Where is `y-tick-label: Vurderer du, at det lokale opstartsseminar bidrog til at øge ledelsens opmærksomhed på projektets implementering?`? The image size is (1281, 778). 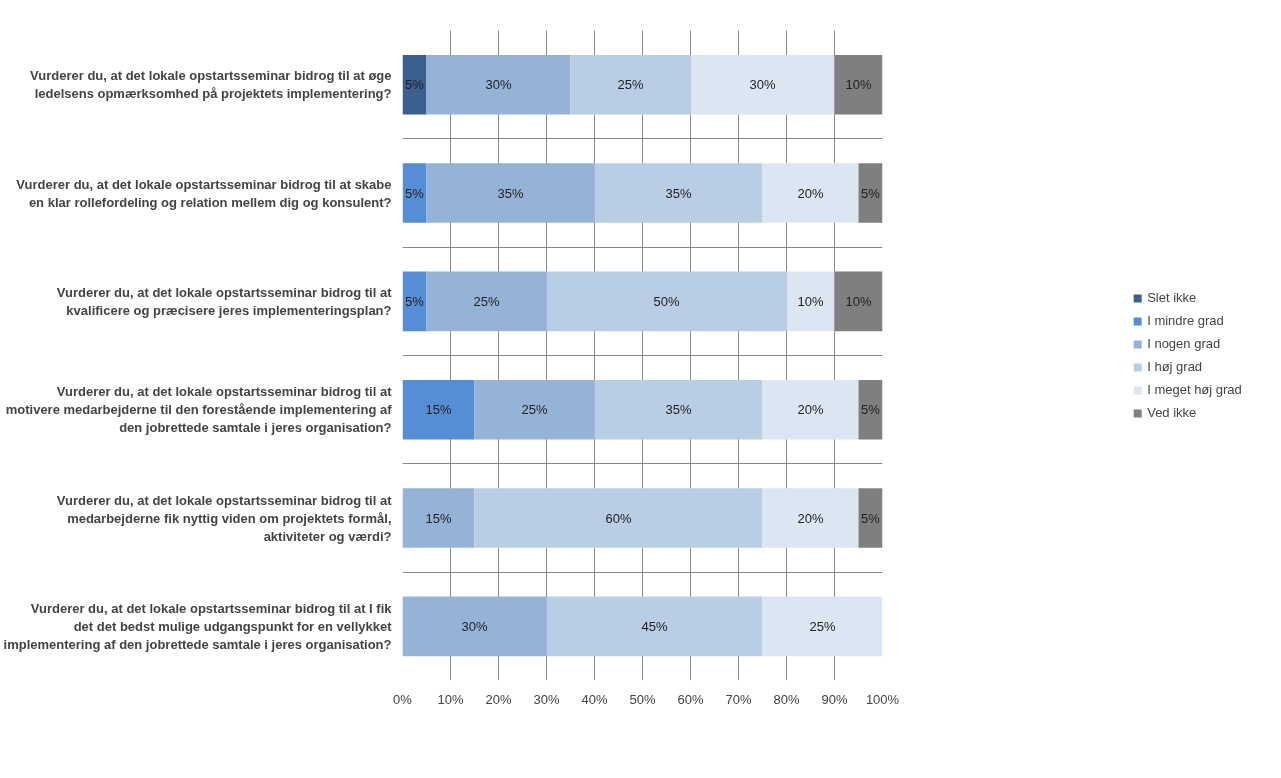
y-tick-label: Vurderer du, at det lokale opstartsseminar bidrog til at øge ledelsens opmærksomhed på projektets implementering? is located at coordinates (211, 85).